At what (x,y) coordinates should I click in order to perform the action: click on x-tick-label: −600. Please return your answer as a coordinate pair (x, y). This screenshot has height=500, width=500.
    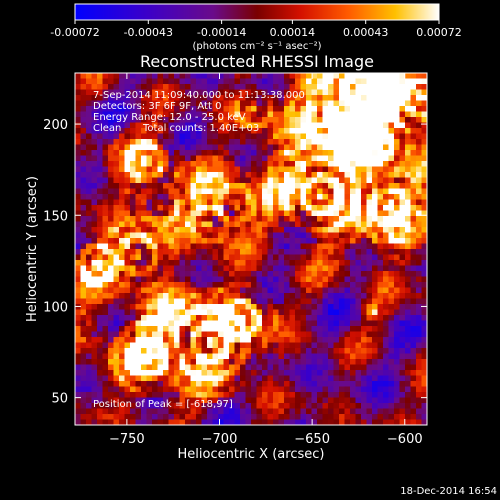
    Looking at the image, I should click on (405, 439).